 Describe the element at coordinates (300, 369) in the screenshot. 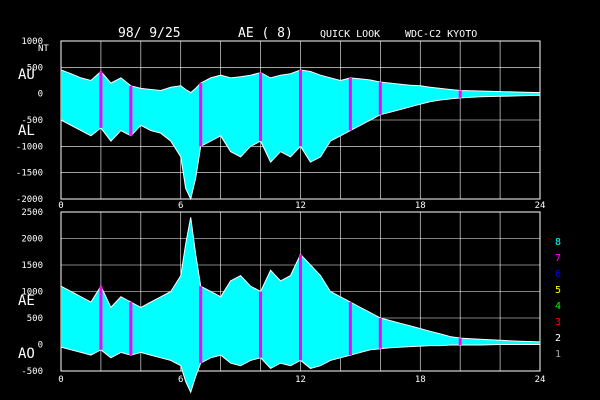

I see `series-line-ao` at that location.